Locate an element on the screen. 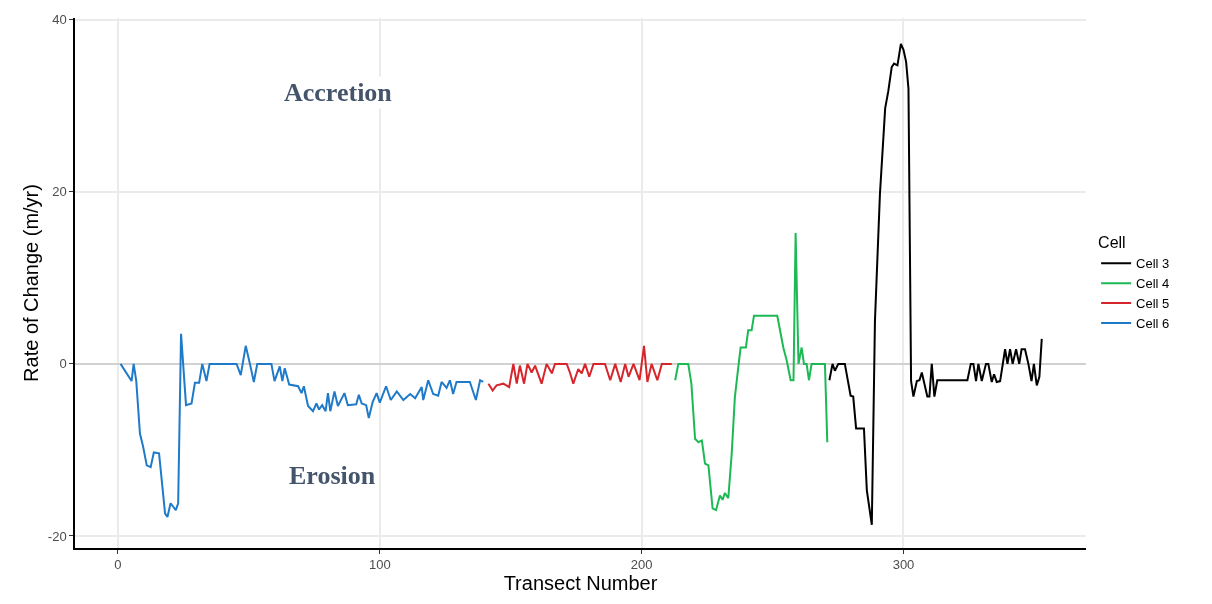 The image size is (1212, 604). x-tick-label: 0 is located at coordinates (118, 565).